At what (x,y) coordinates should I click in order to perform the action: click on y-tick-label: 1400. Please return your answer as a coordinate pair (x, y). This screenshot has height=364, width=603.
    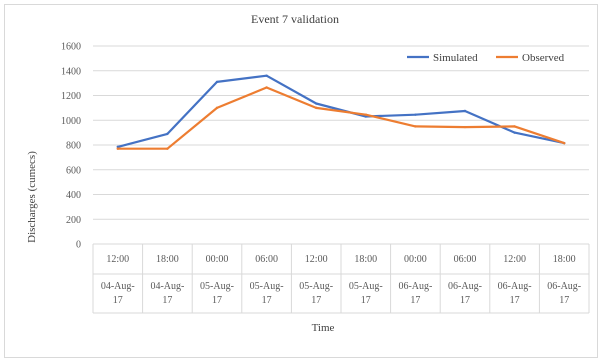
    Looking at the image, I should click on (71, 71).